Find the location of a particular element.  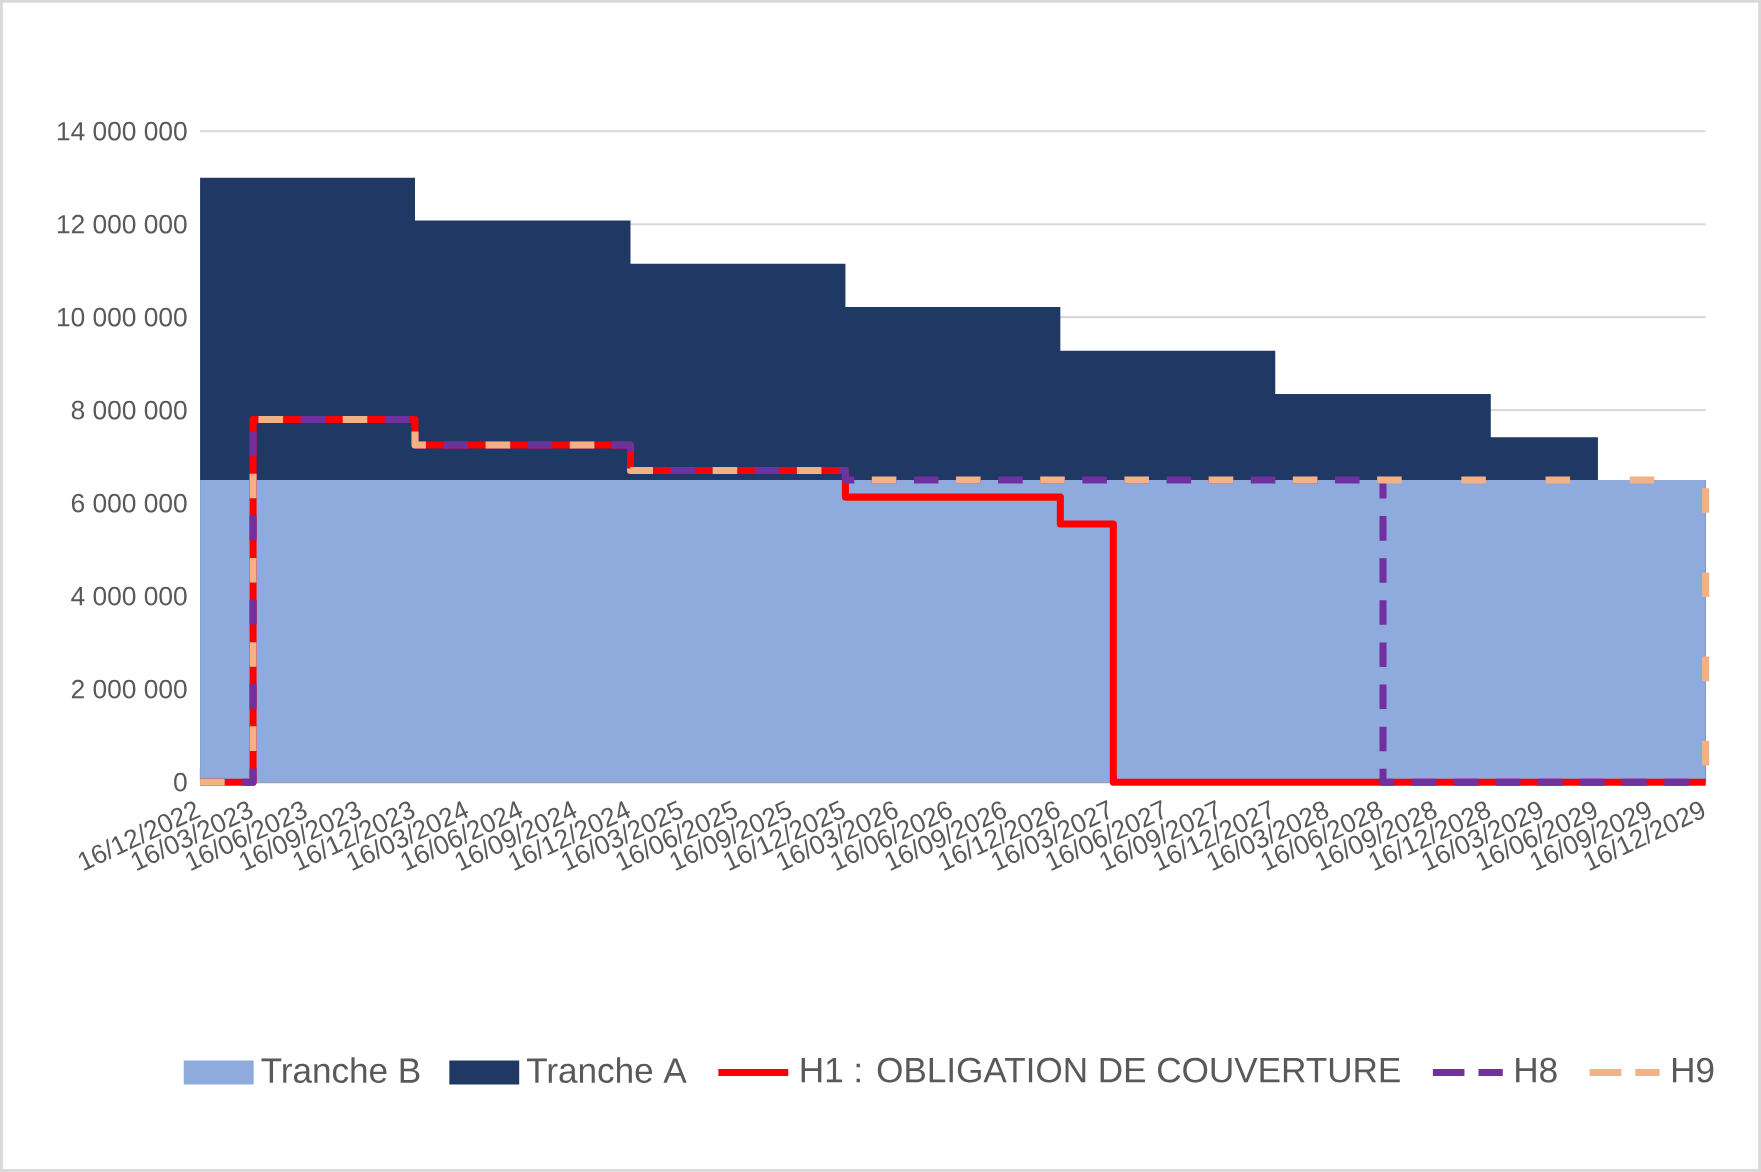

y-tick-label: 12 000 000 is located at coordinates (122, 224).